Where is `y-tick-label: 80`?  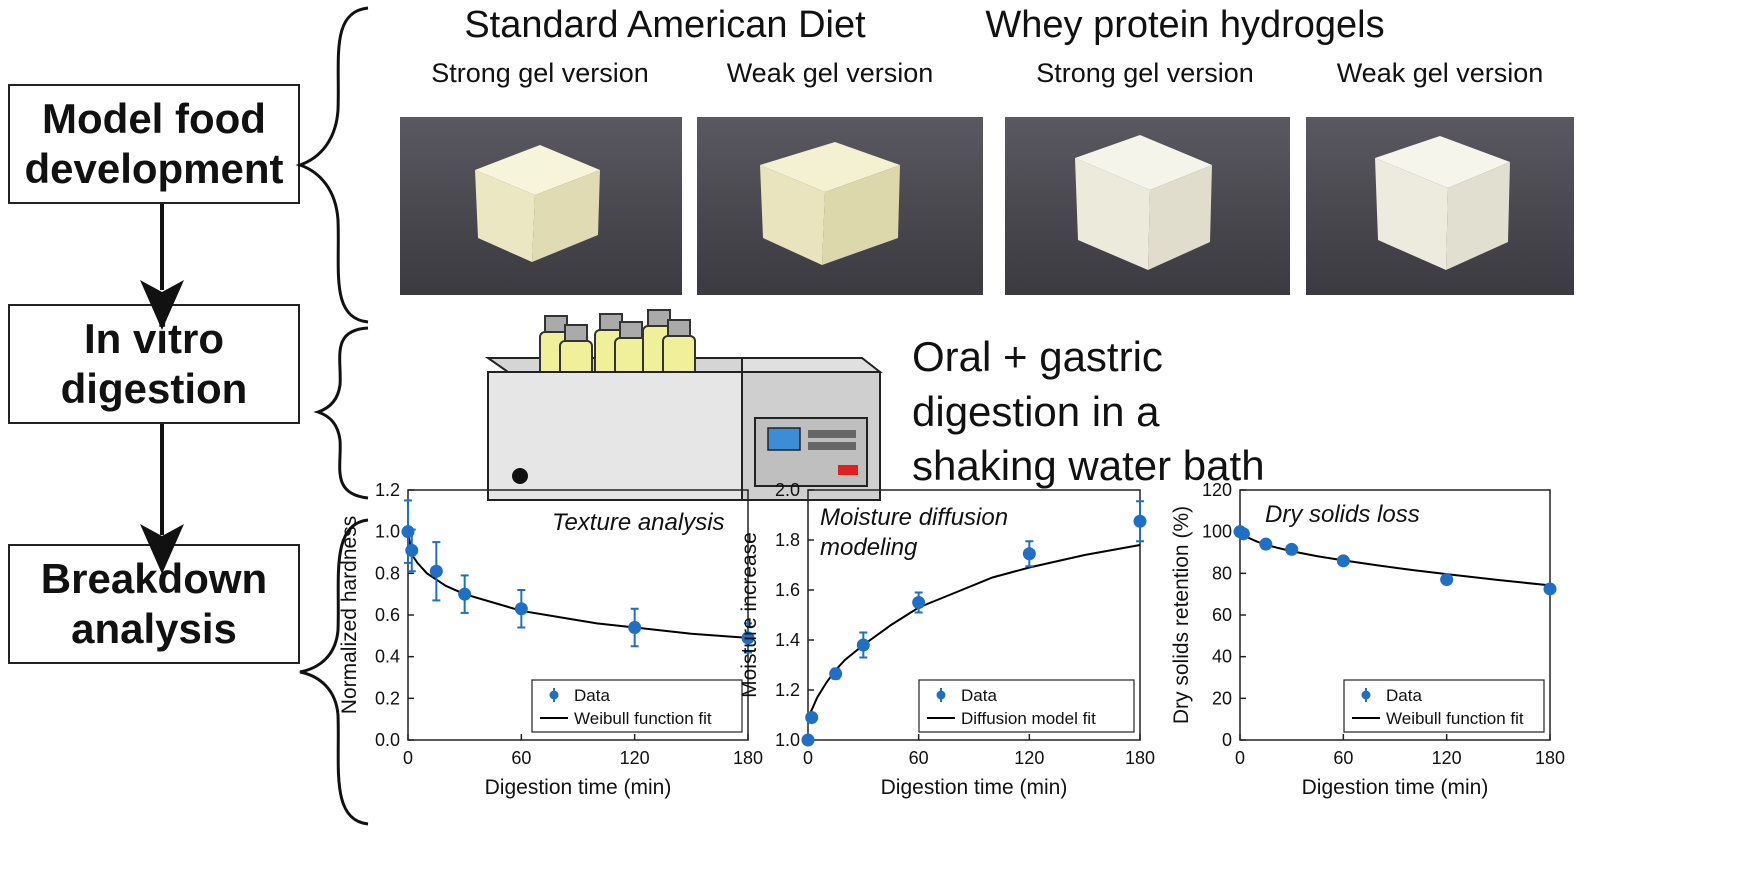 y-tick-label: 80 is located at coordinates (1222, 573).